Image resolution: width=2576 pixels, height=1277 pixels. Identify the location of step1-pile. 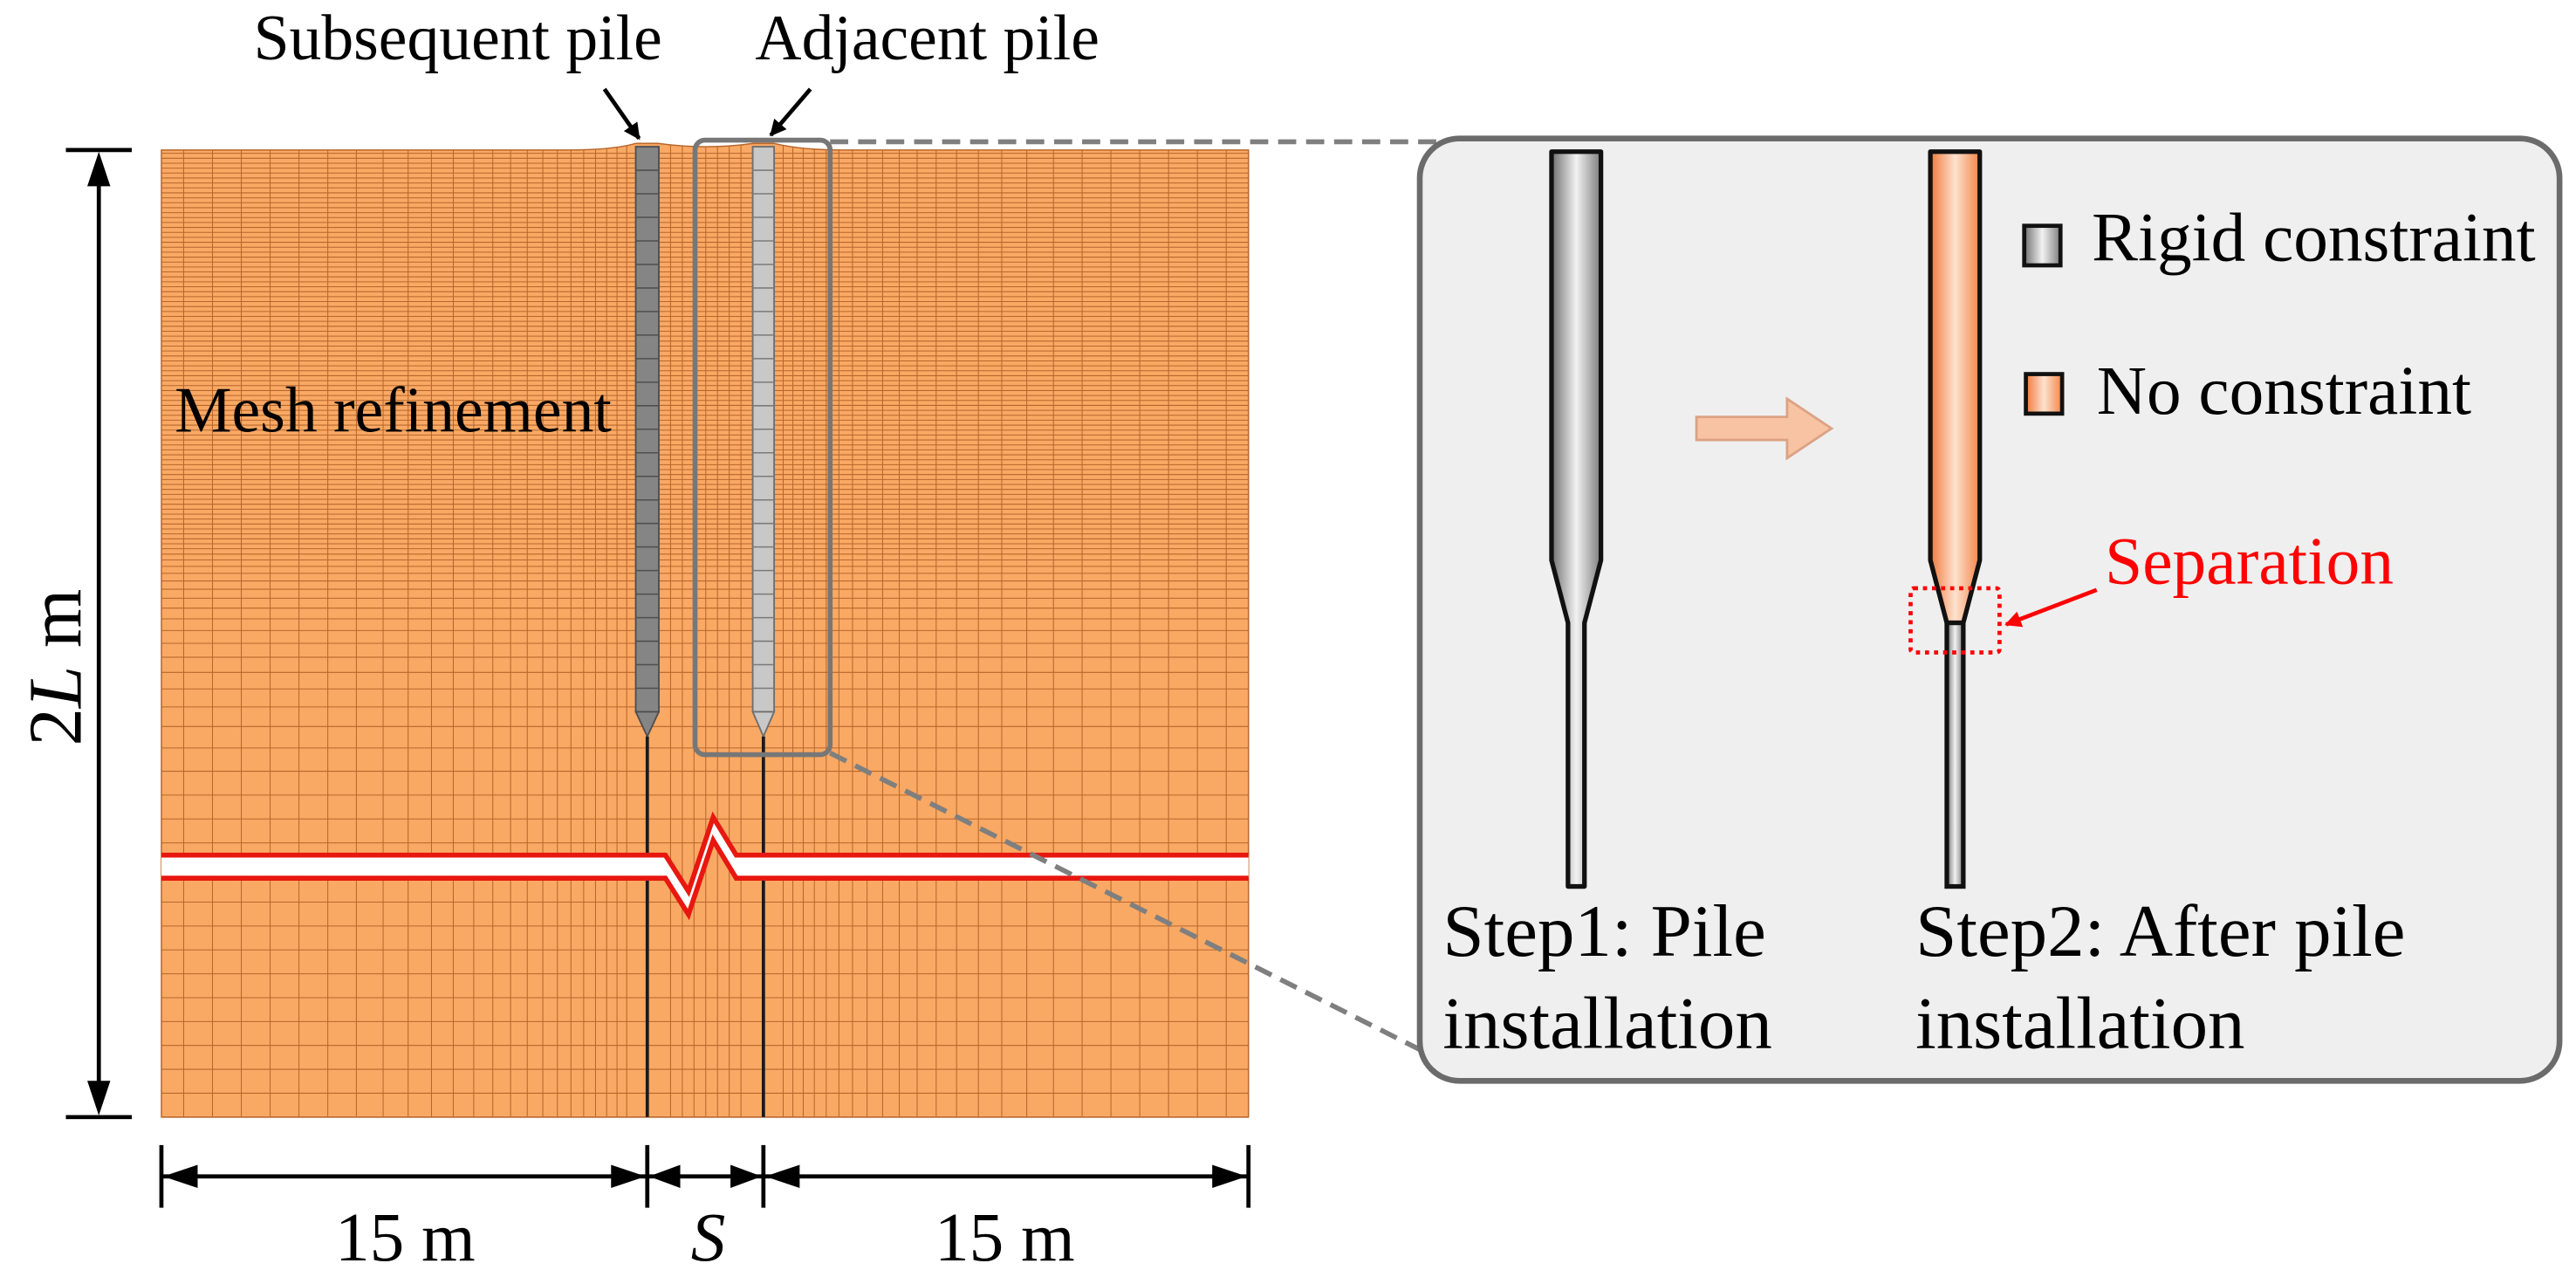
(1576, 519).